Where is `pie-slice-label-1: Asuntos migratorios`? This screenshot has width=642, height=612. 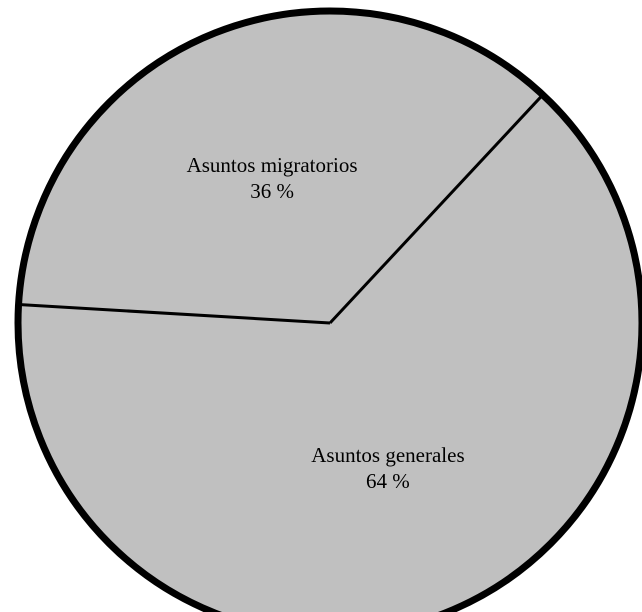
pie-slice-label-1: Asuntos migratorios is located at coordinates (272, 165).